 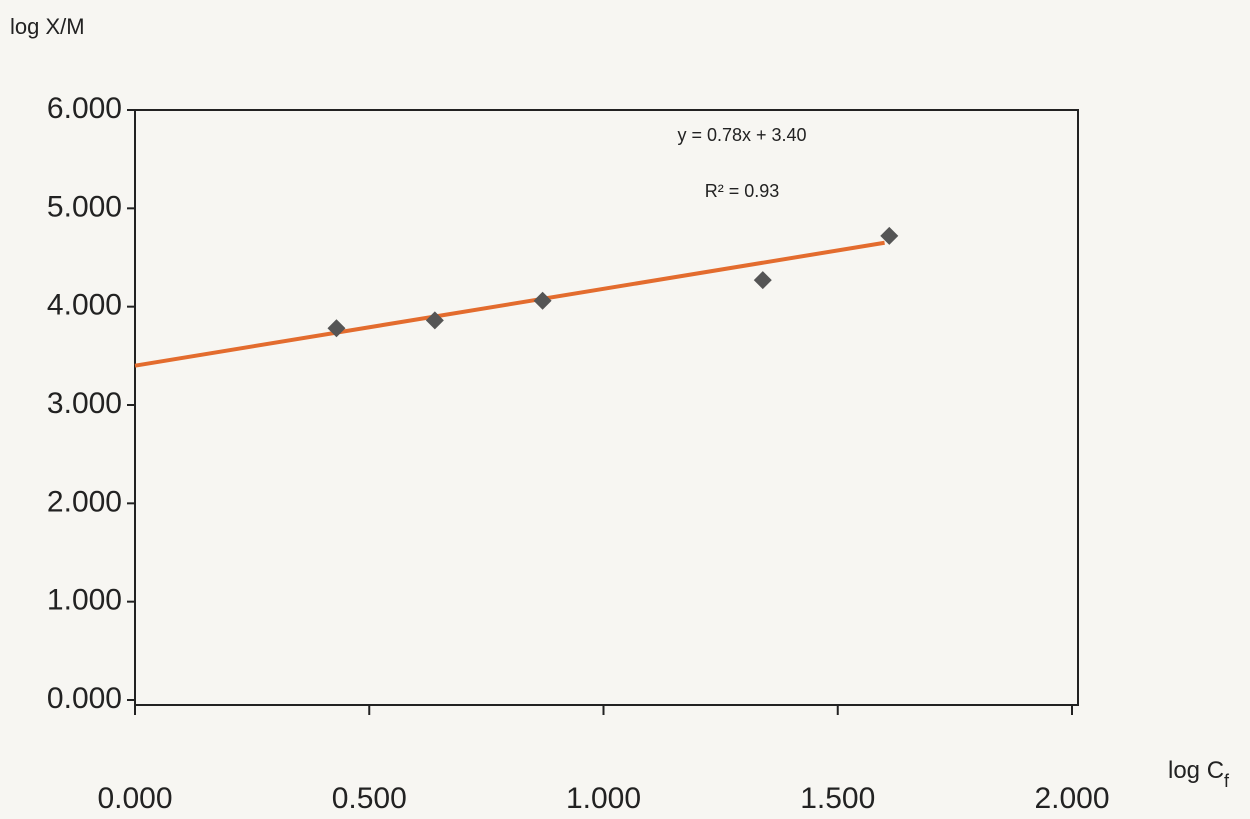 I want to click on x-tick-label: 1.500, so click(x=837, y=798).